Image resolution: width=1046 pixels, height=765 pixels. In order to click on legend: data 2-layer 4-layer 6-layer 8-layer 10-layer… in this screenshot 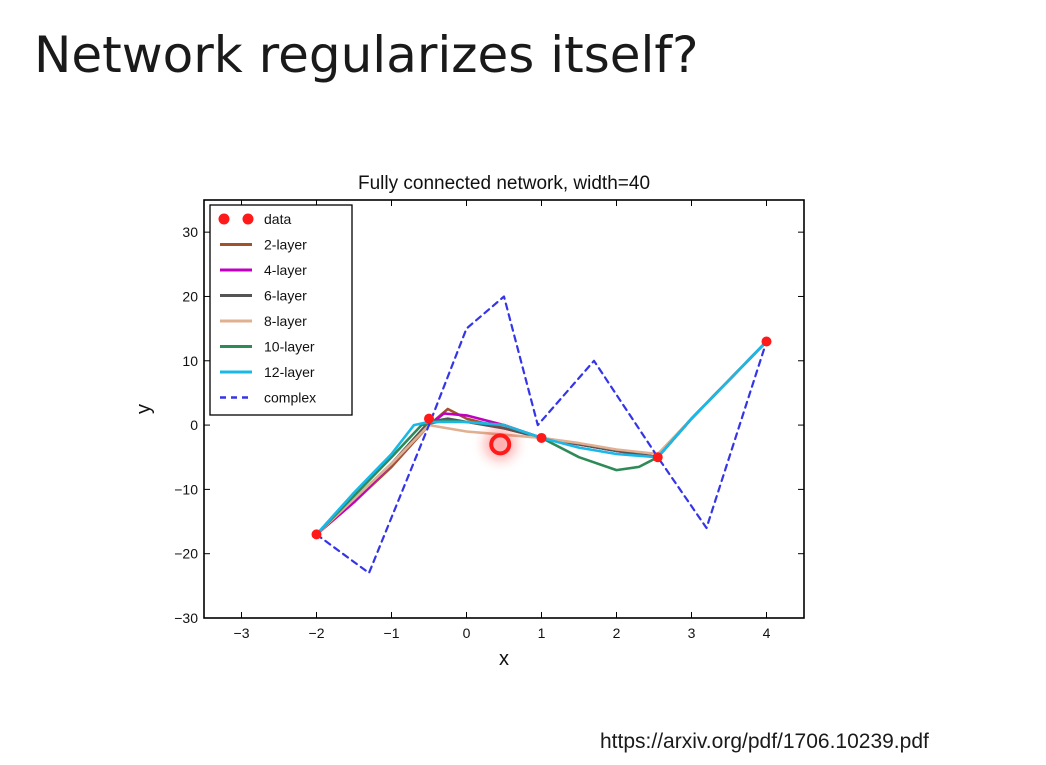, I will do `click(281, 310)`.